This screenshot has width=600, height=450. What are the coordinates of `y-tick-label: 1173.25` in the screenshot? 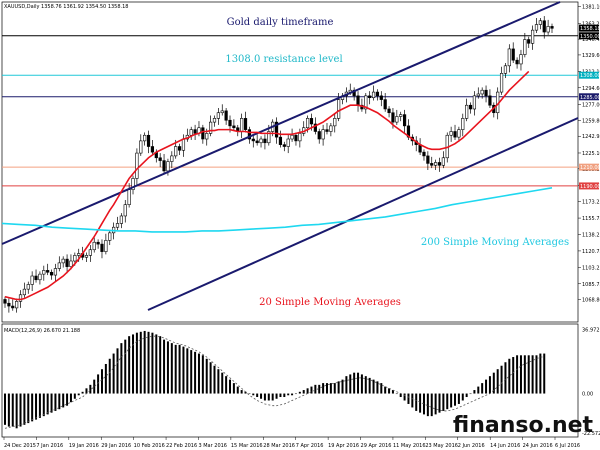 It's located at (591, 203).